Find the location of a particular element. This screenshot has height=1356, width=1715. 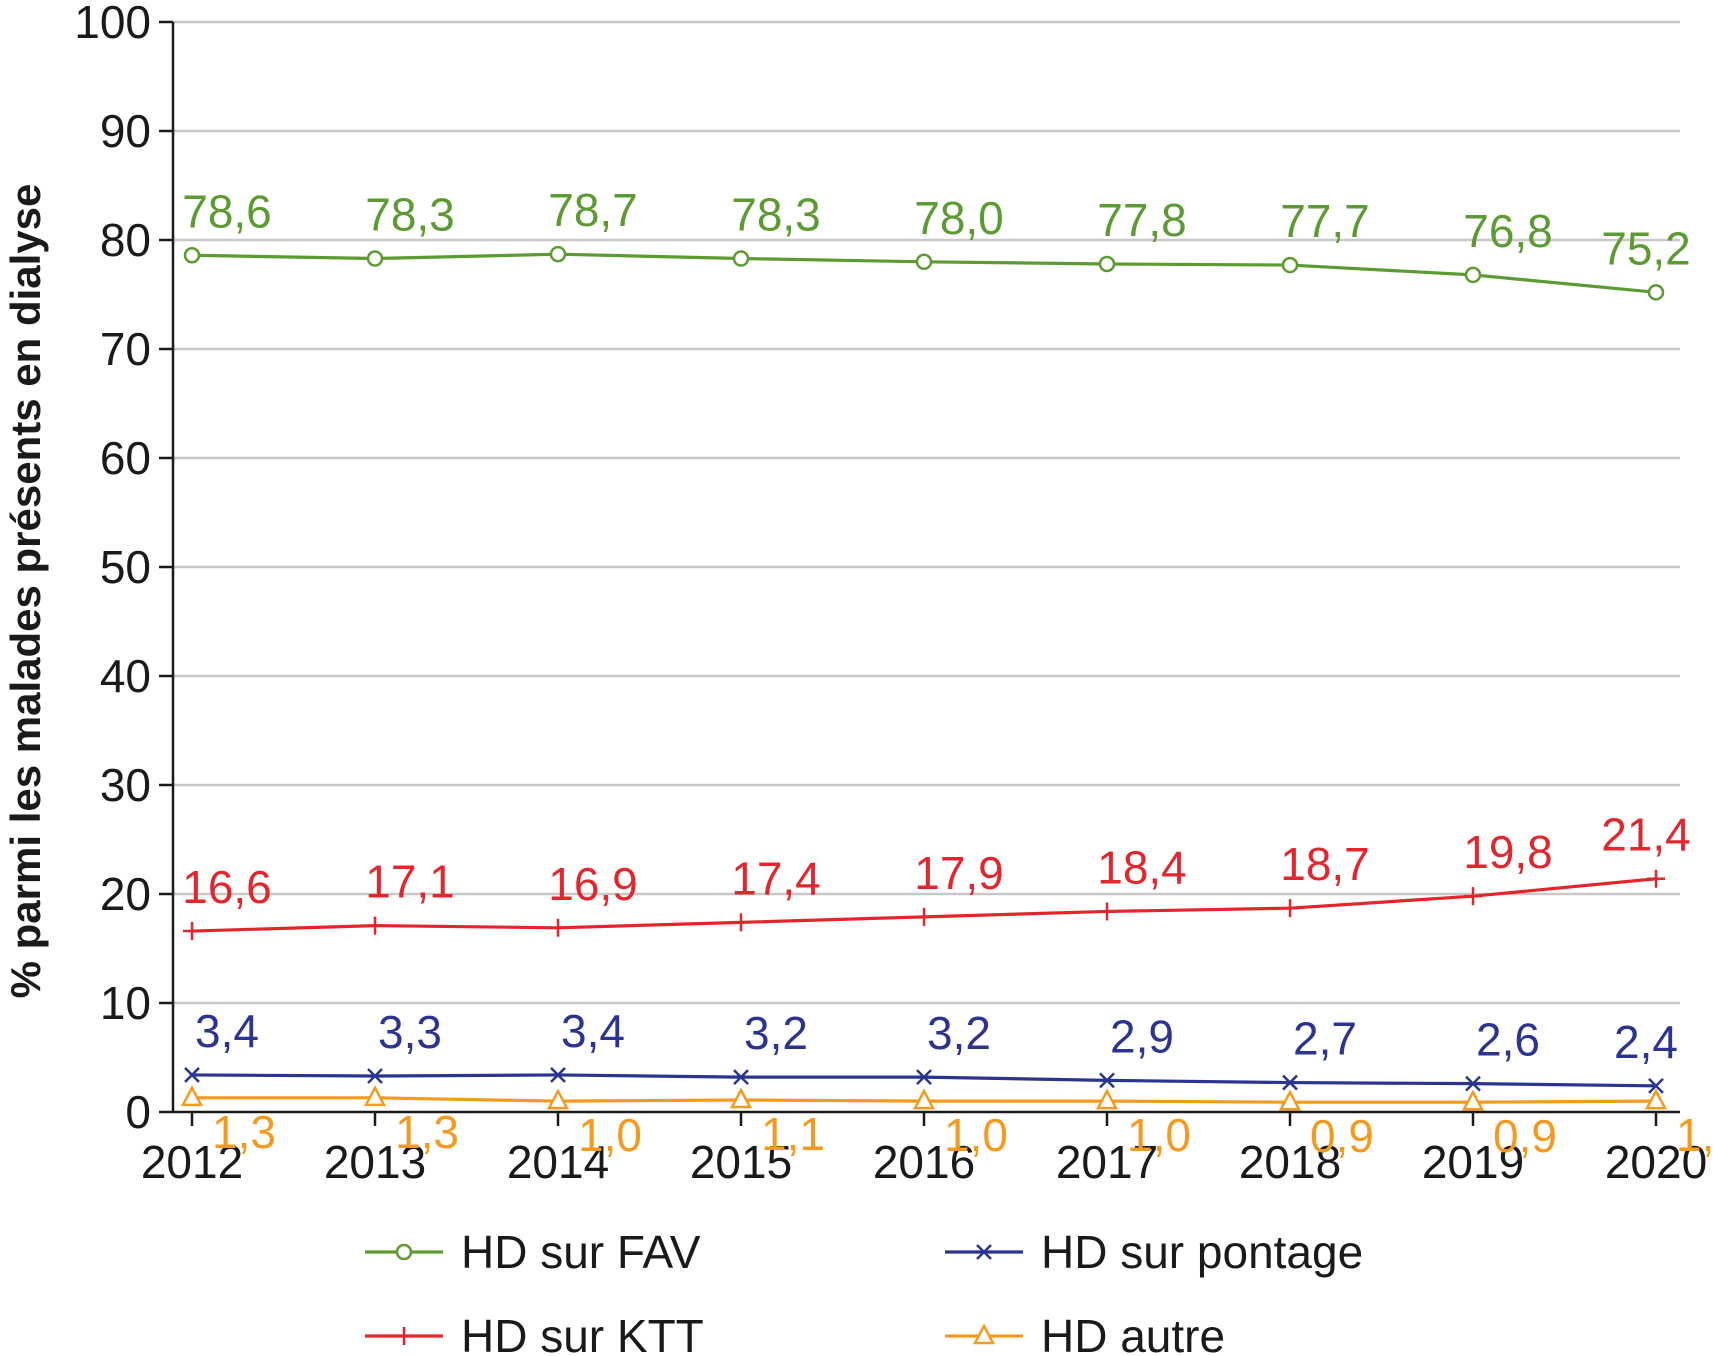

y-axis-title: % parmi les malades présents en dialyse is located at coordinates (25, 591).